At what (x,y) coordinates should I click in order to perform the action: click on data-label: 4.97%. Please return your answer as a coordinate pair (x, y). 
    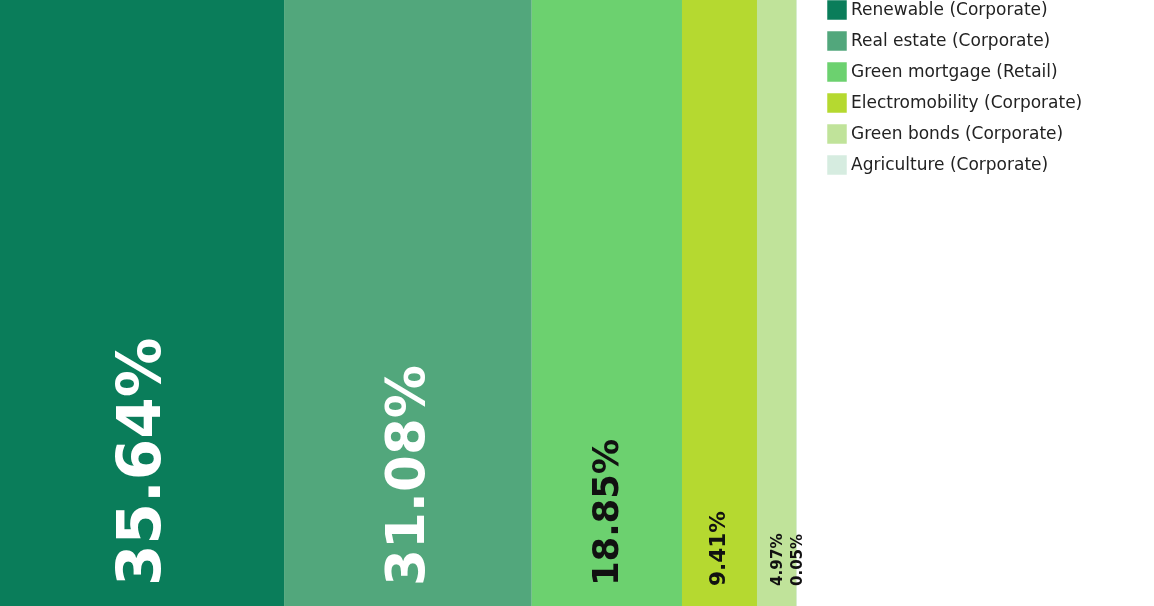
    Looking at the image, I should click on (776, 559).